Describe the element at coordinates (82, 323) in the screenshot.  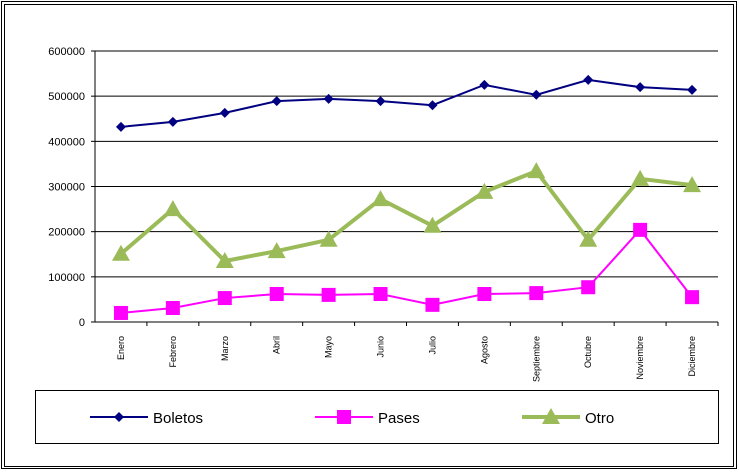
I see `y-tick-label: 0` at that location.